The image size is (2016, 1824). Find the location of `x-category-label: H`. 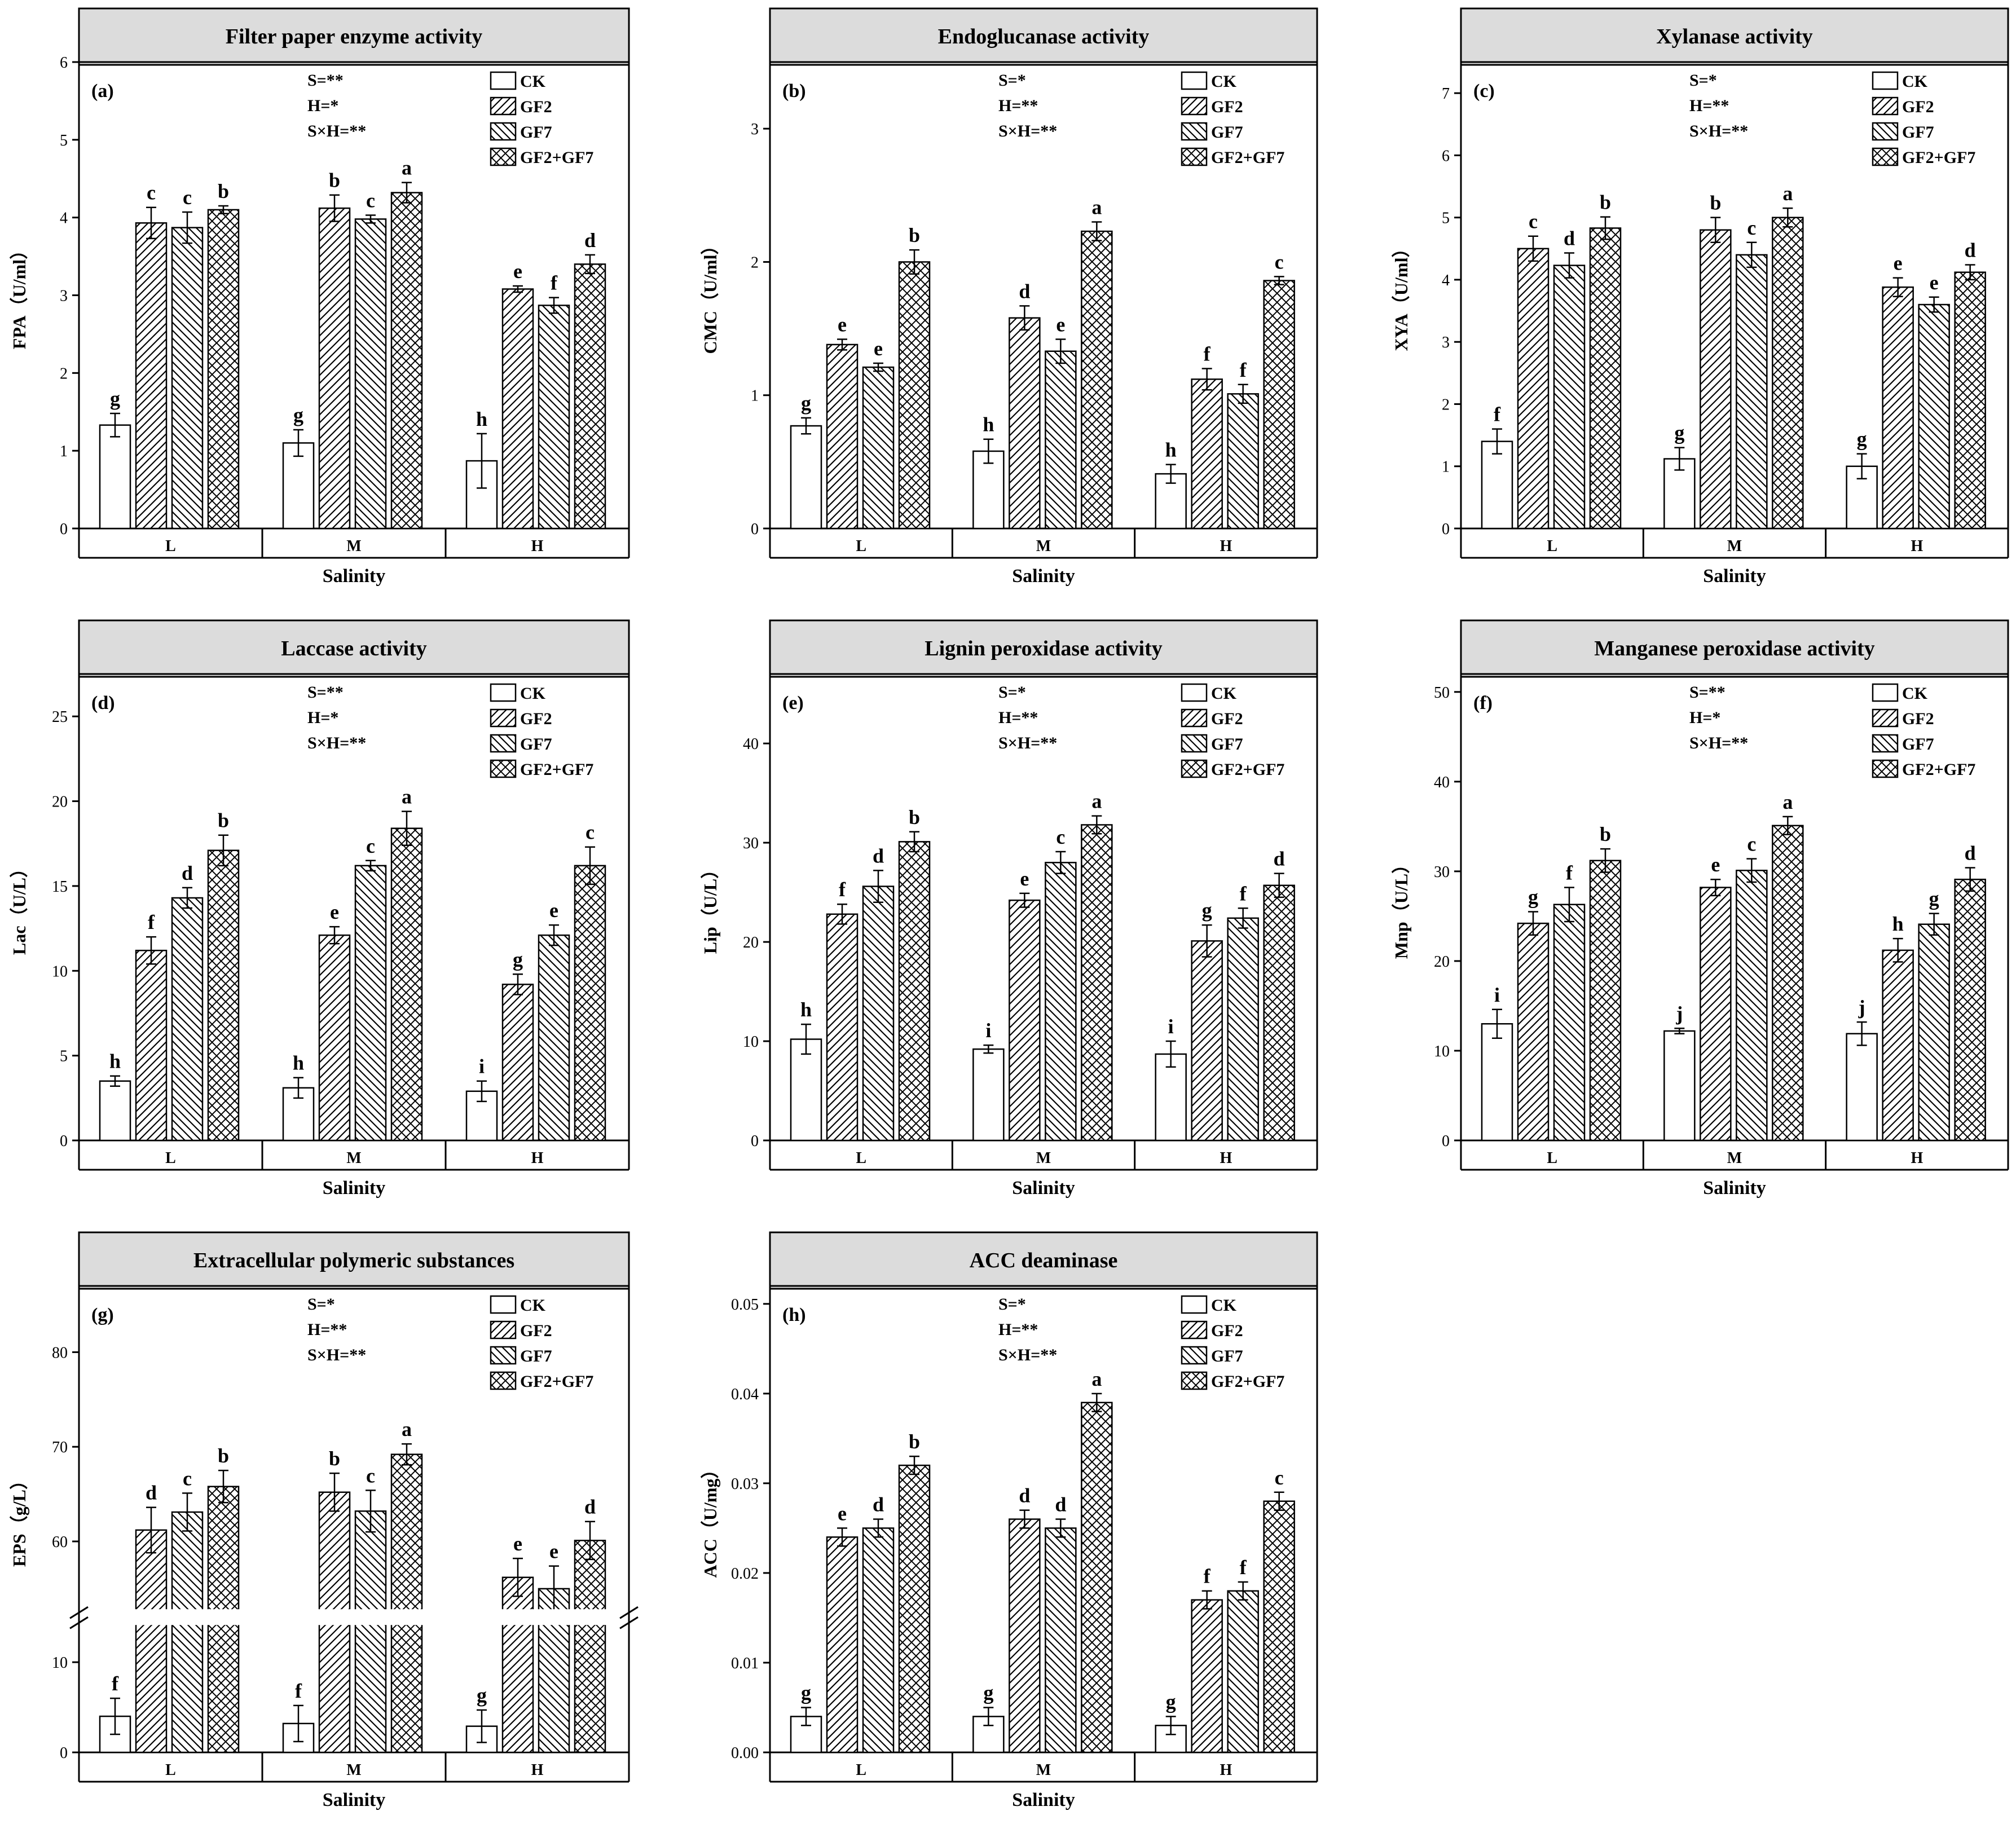

x-category-label: H is located at coordinates (1226, 1770).